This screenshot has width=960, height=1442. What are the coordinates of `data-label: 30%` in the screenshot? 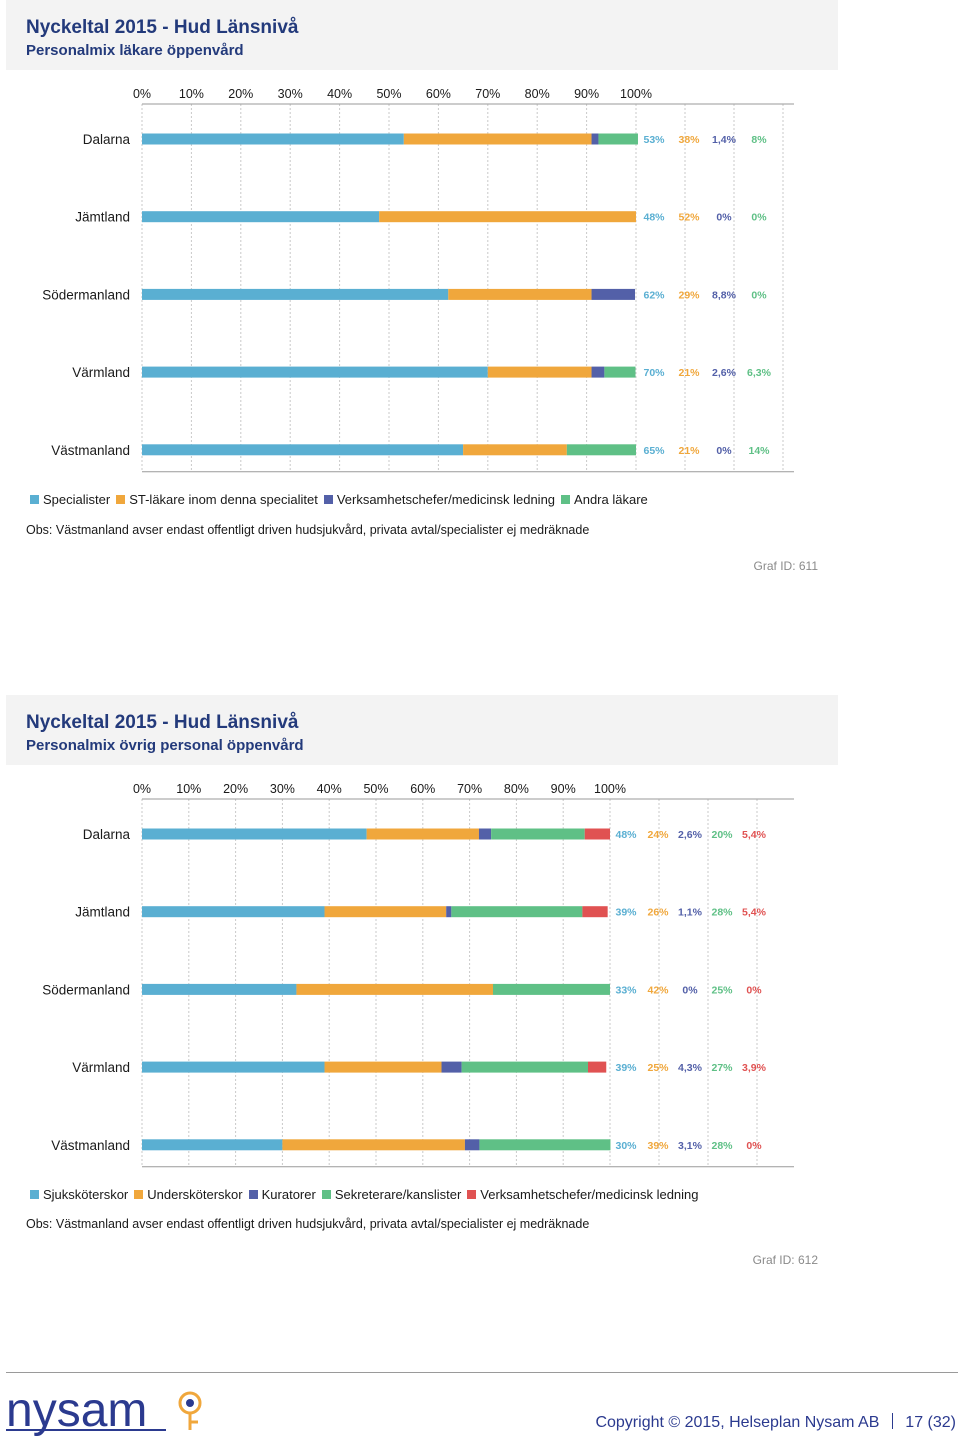 It's located at (626, 1146).